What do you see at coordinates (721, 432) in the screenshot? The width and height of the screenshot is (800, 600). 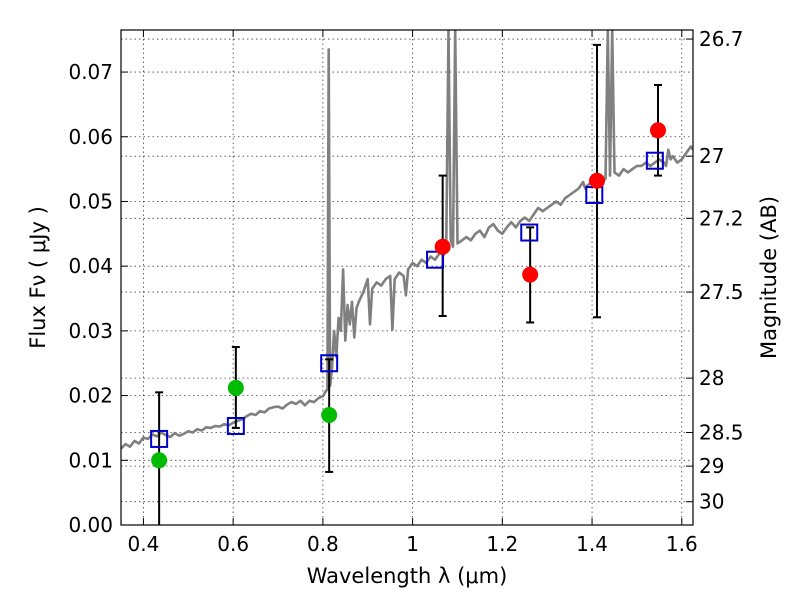 I see `right-tick-label: 28.5` at bounding box center [721, 432].